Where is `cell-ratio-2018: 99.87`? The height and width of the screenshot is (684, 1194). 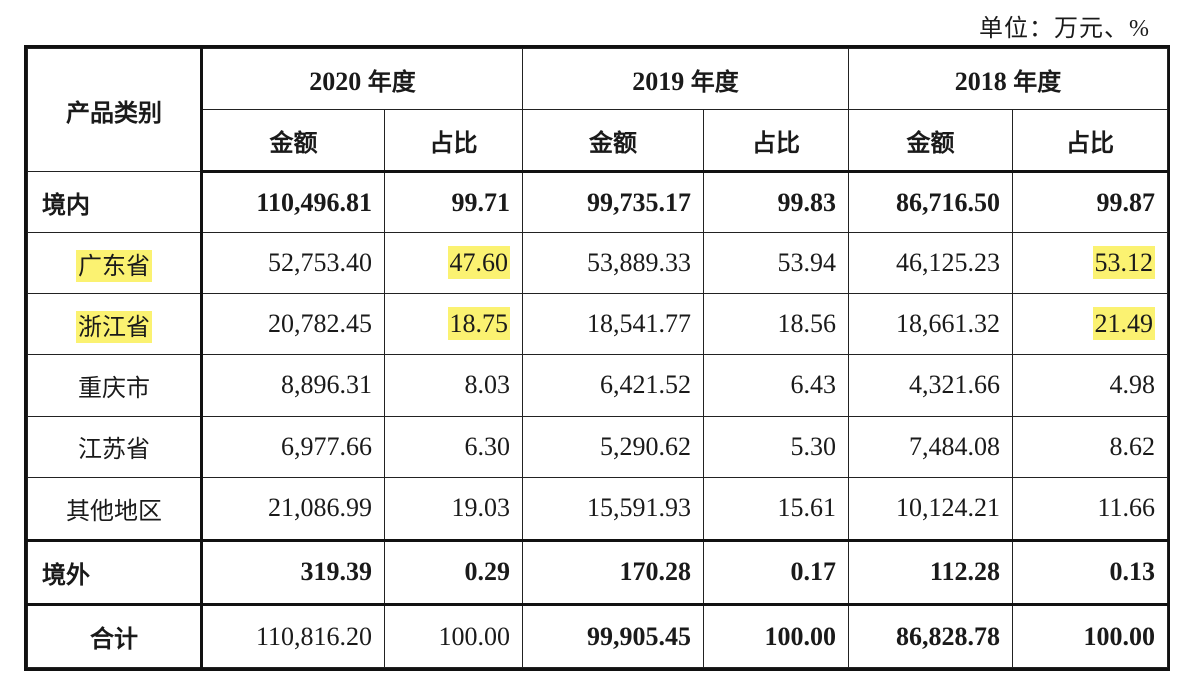 cell-ratio-2018: 99.87 is located at coordinates (1090, 202).